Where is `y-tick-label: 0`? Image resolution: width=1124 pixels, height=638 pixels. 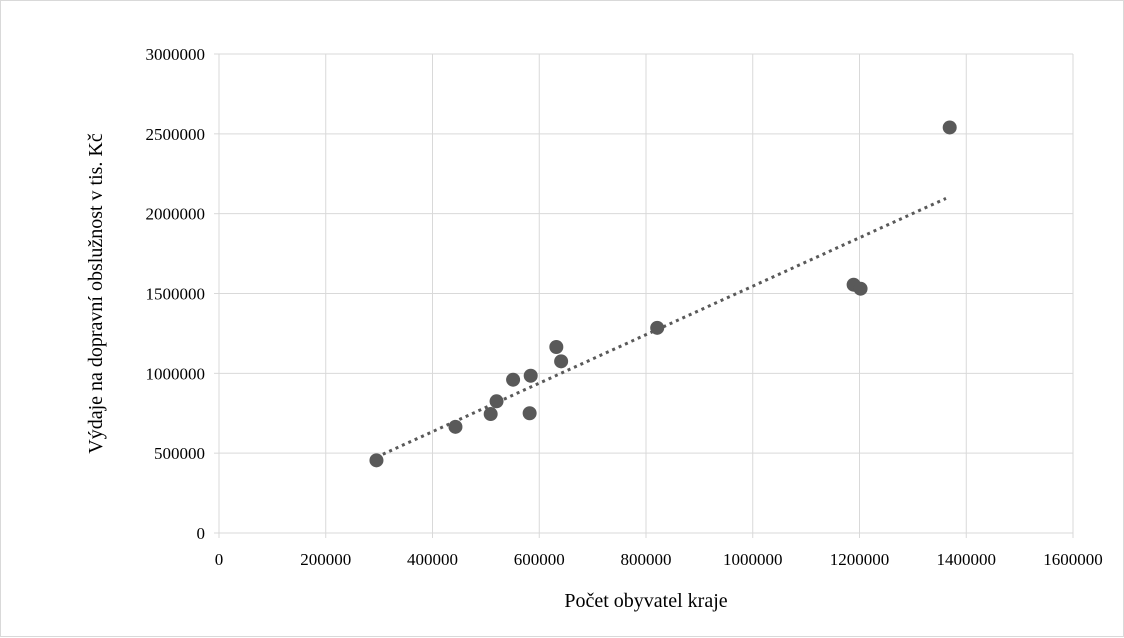
y-tick-label: 0 is located at coordinates (201, 533).